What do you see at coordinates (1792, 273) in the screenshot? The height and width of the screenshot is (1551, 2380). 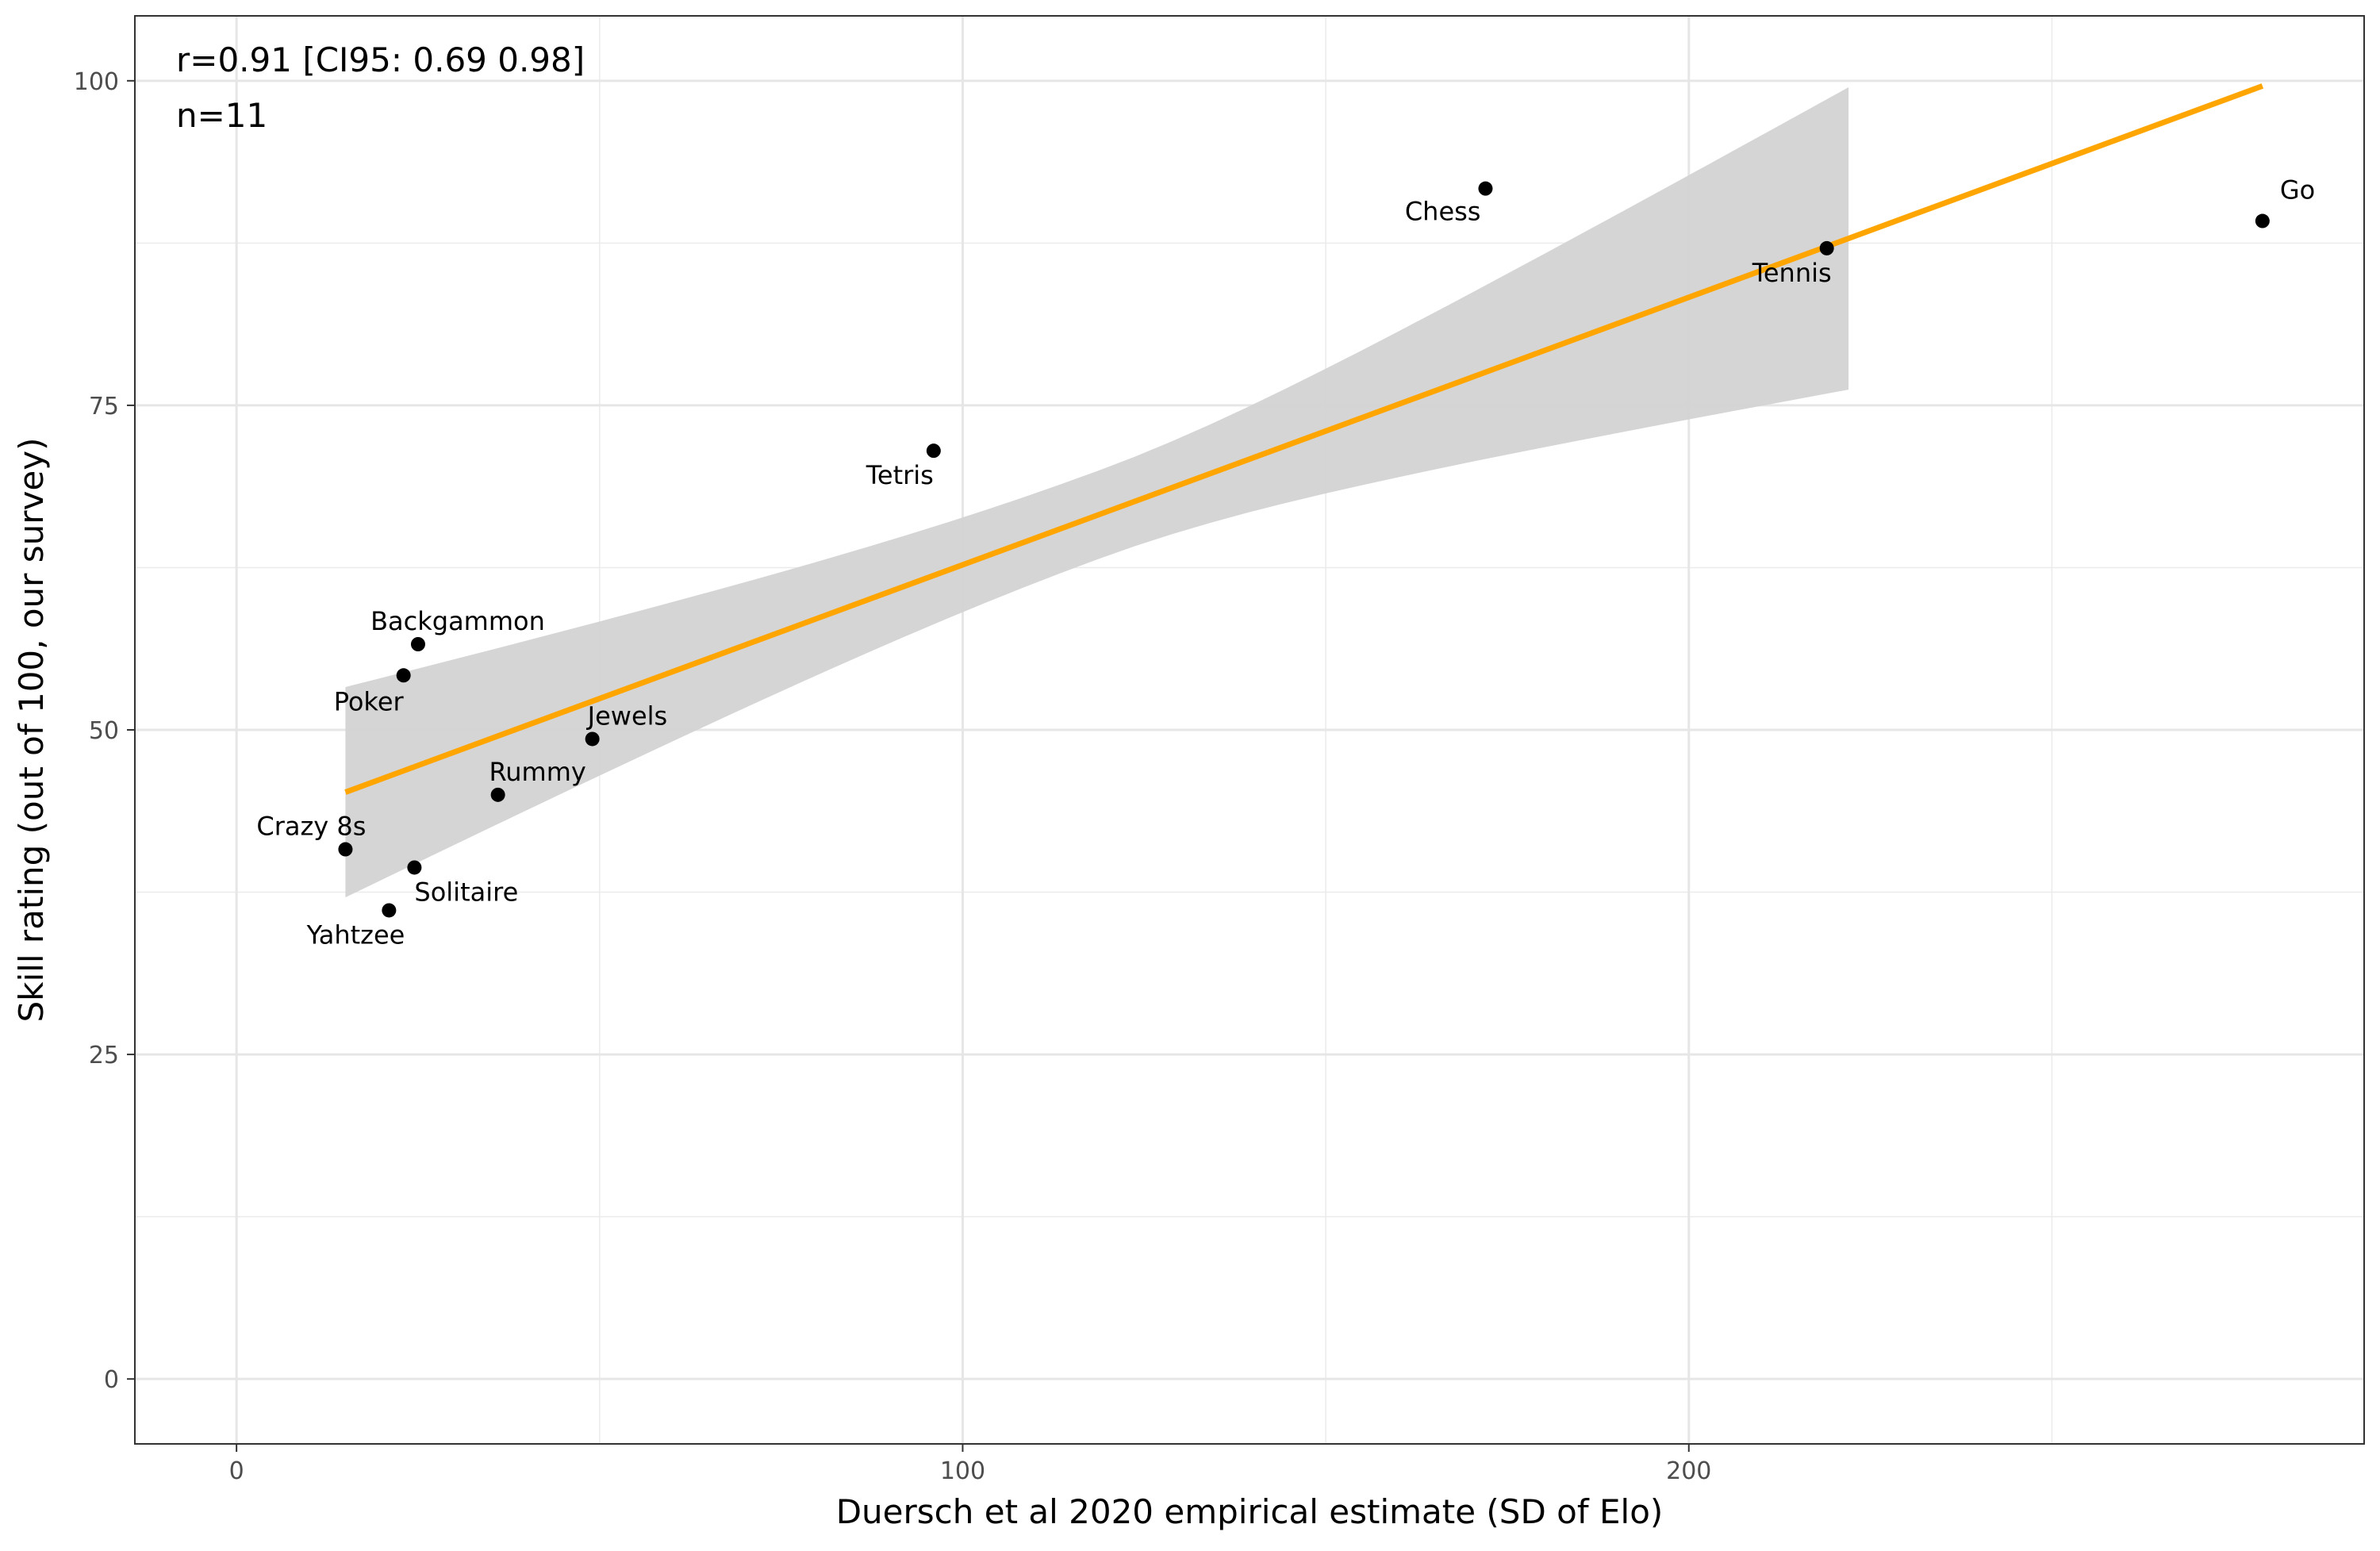 I see `point-label: Tennis` at bounding box center [1792, 273].